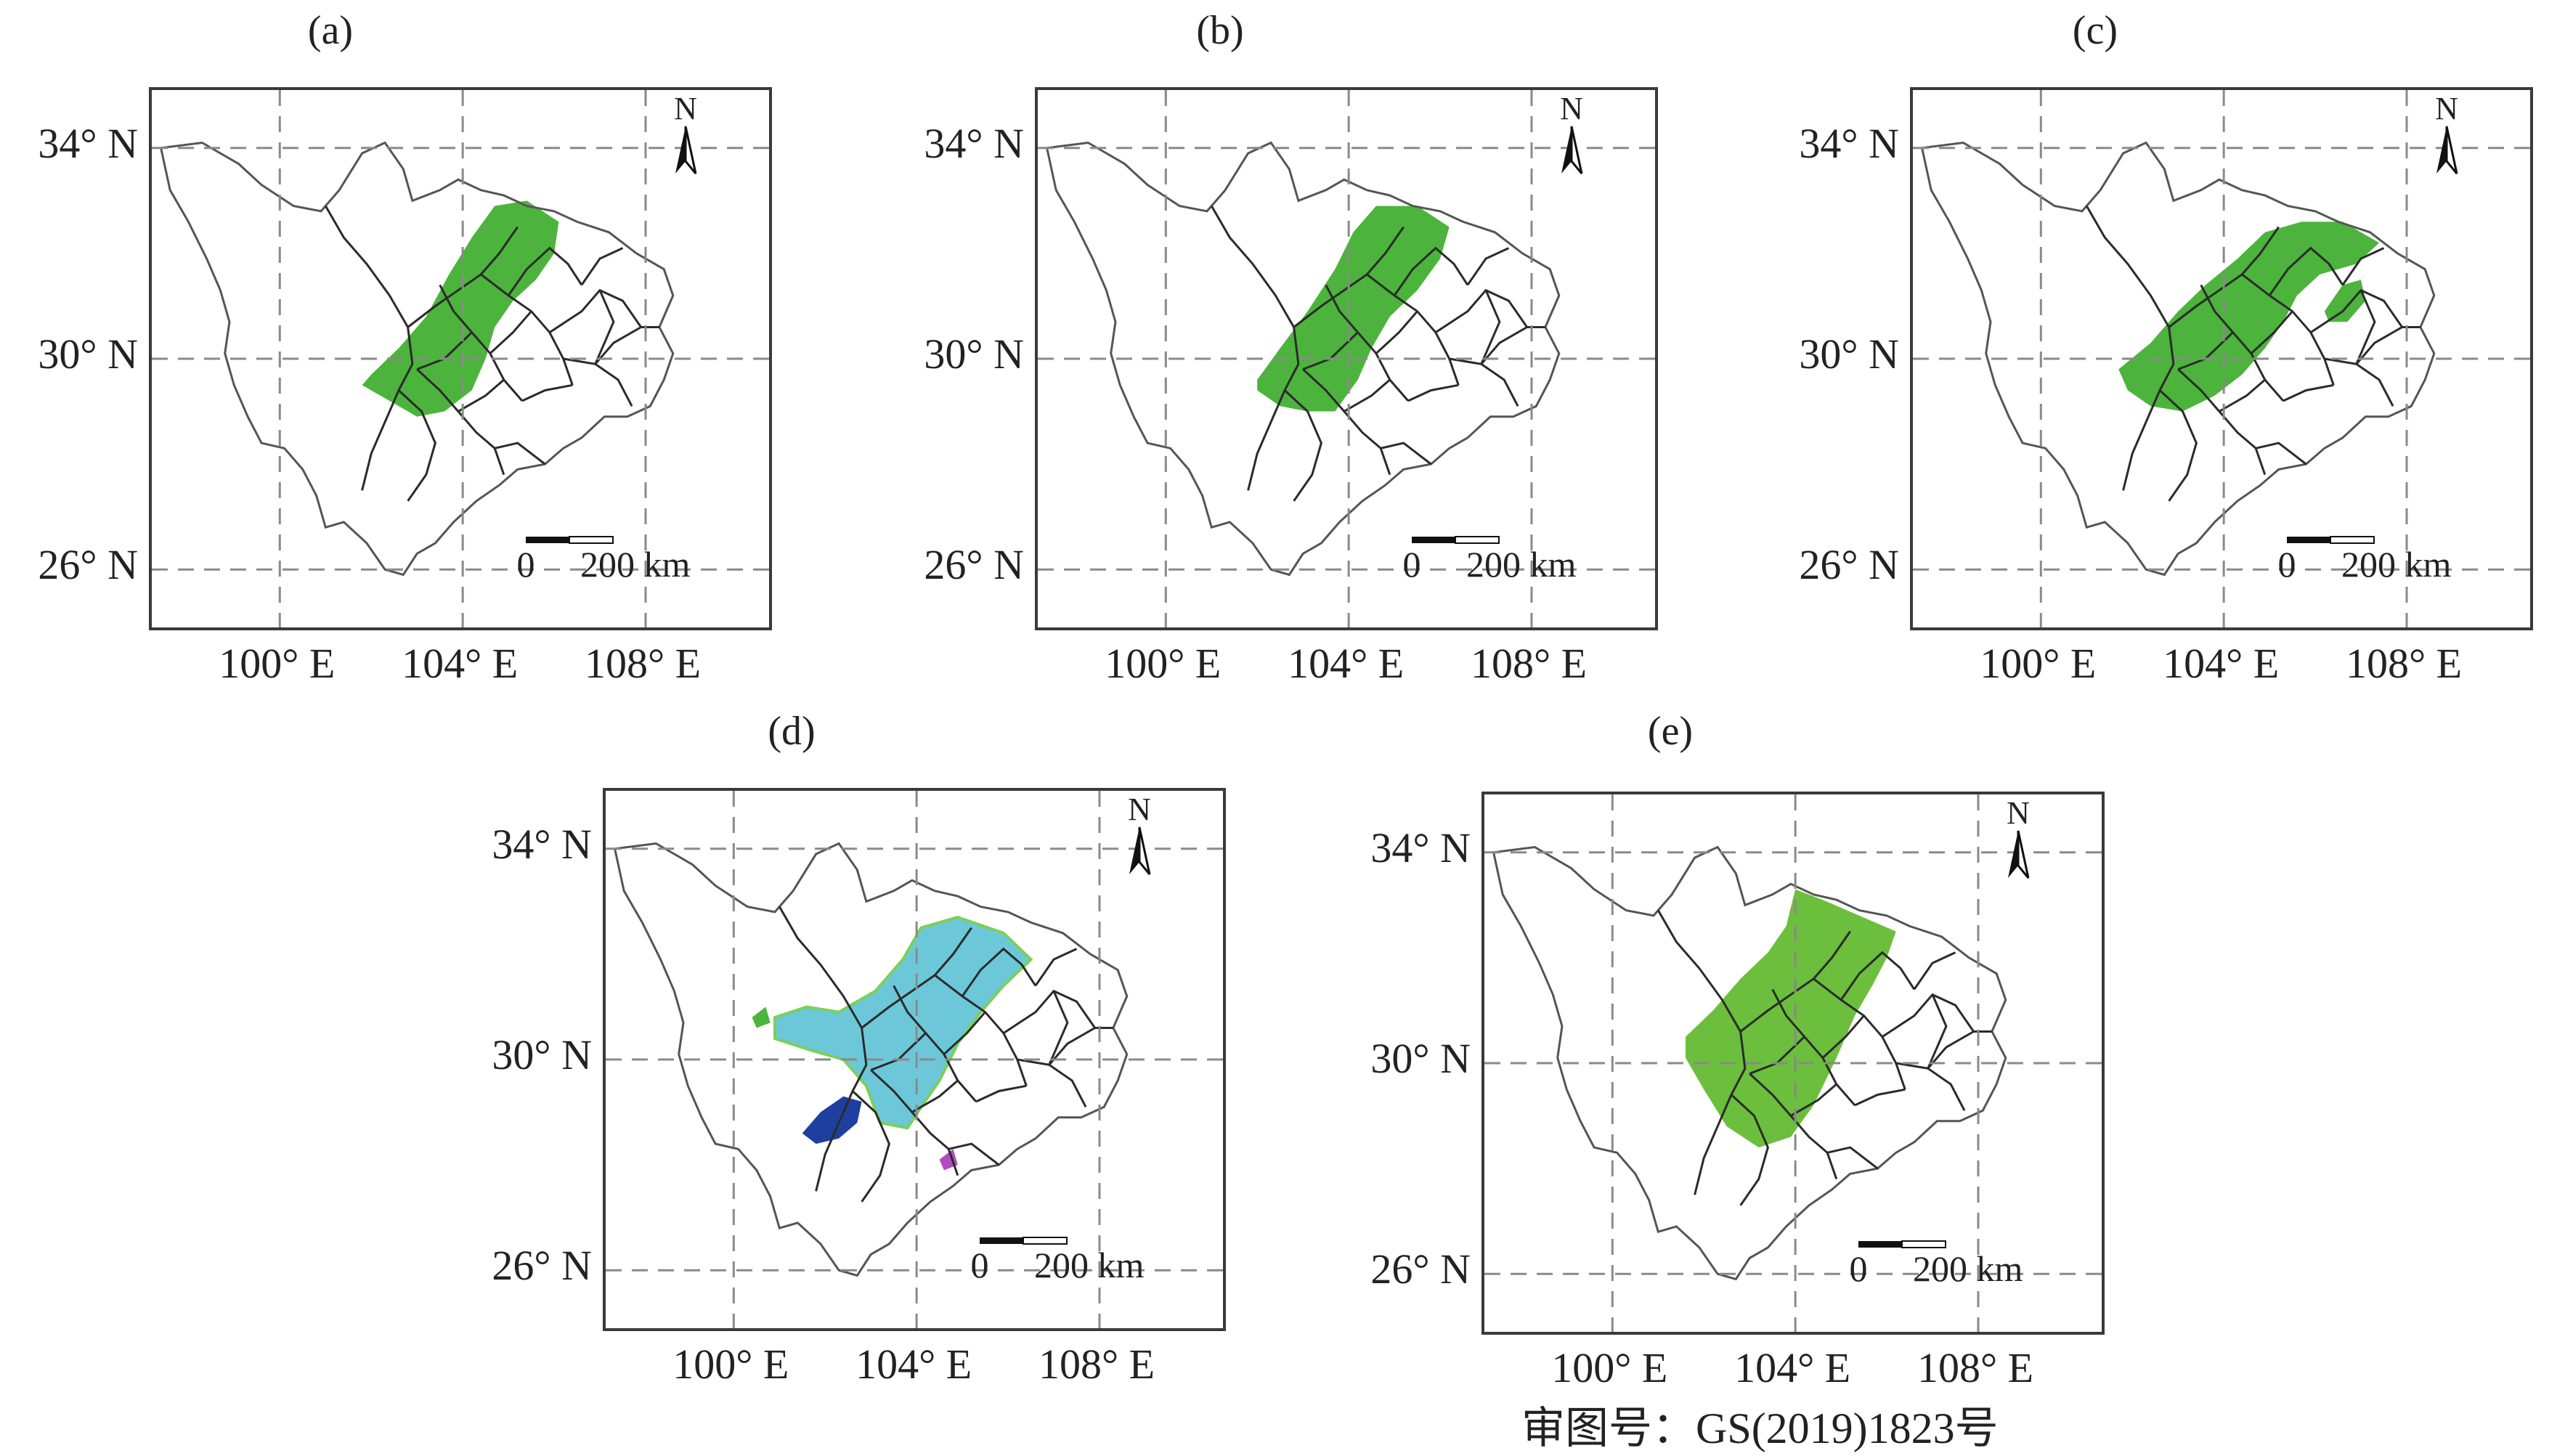 This screenshot has height=1456, width=2573. I want to click on panel-label: (c), so click(2095, 31).